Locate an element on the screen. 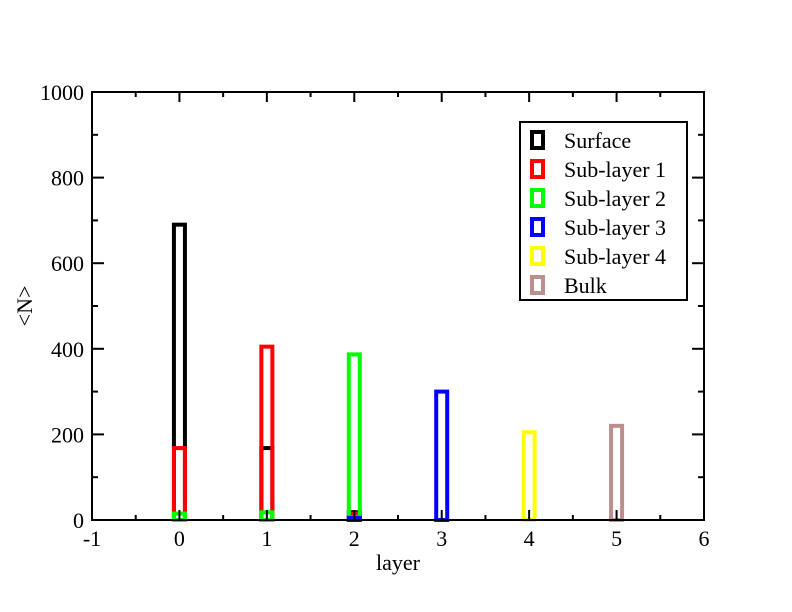 This screenshot has height=612, width=792. x-tick-label: 6 is located at coordinates (704, 538).